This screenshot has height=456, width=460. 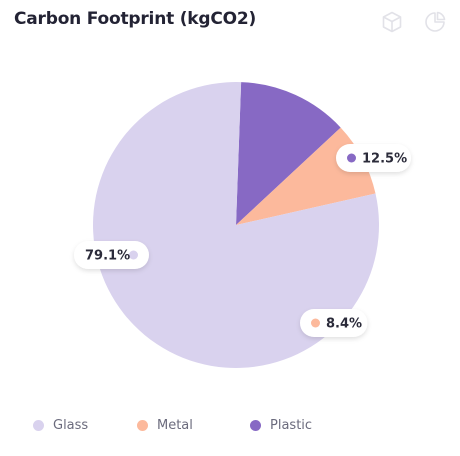 I want to click on data-label-metal: 8.4%, so click(x=334, y=323).